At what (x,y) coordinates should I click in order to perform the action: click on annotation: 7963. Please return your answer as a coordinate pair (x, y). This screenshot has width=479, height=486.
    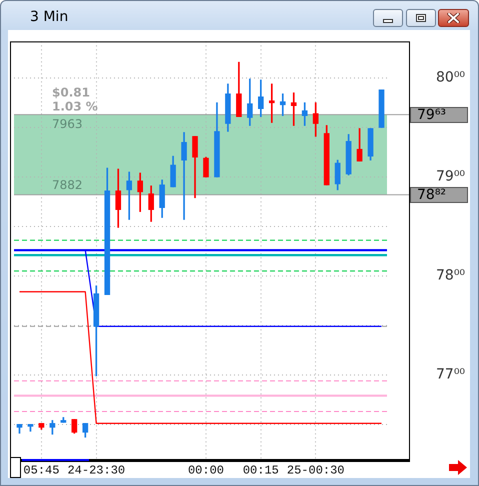
    Looking at the image, I should click on (67, 123).